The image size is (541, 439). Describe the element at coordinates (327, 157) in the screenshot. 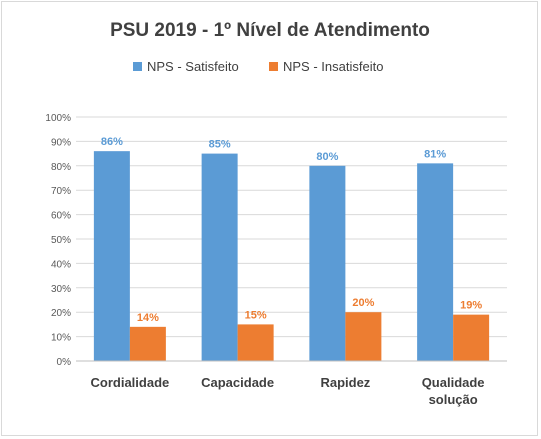

I see `data-label: 80%` at that location.